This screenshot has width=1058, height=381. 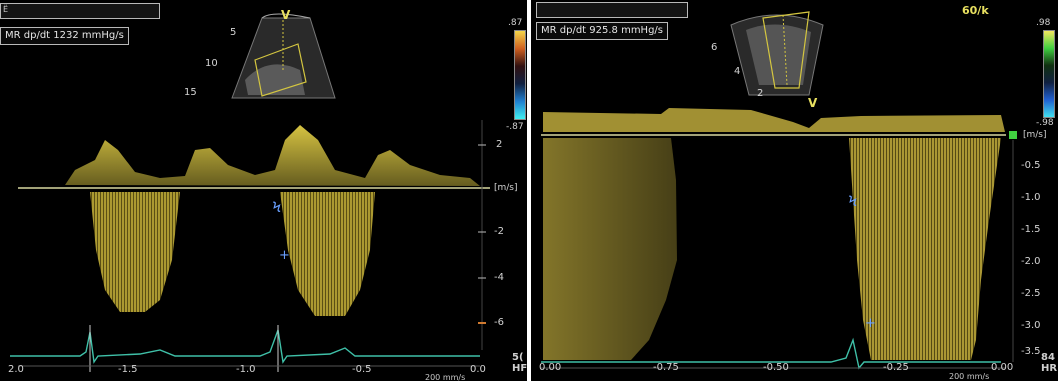 I want to click on time-tick: -1.0, so click(x=246, y=369).